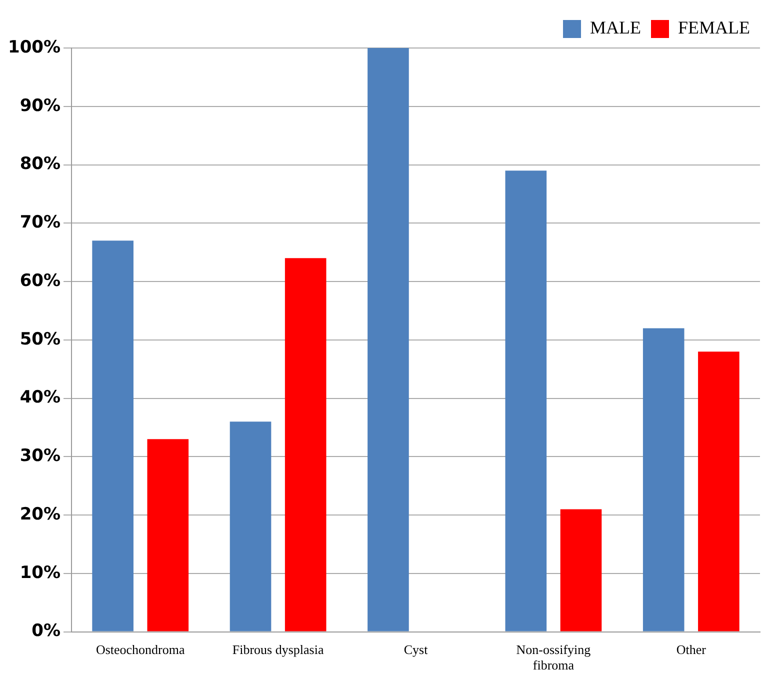 The height and width of the screenshot is (682, 780). Describe the element at coordinates (40, 398) in the screenshot. I see `y-tick-label: 40%` at that location.